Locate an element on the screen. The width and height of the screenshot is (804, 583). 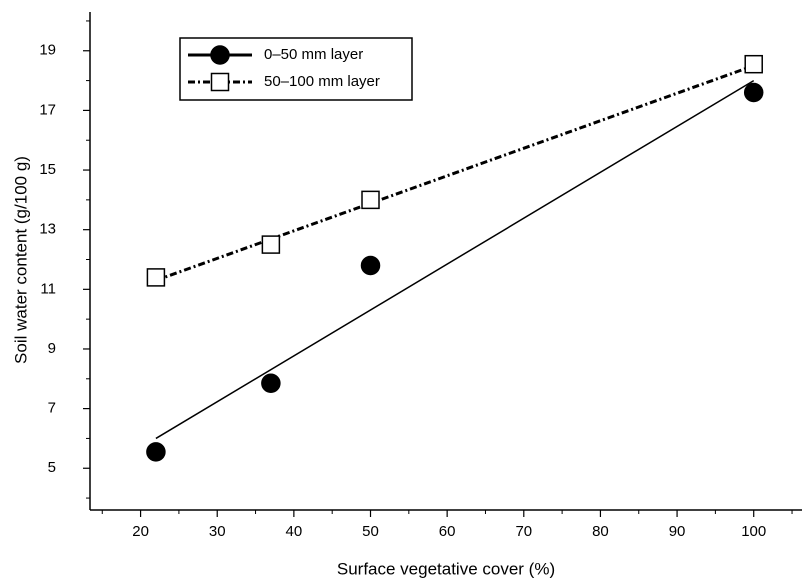
y-tick-label: 17 is located at coordinates (47, 109).